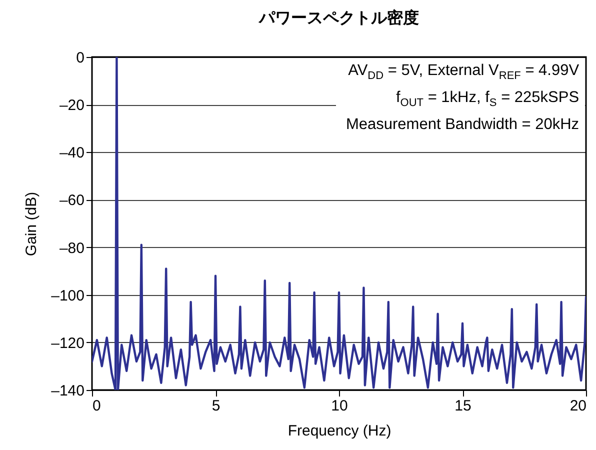  Describe the element at coordinates (67, 391) in the screenshot. I see `y-tick-label: –140` at that location.